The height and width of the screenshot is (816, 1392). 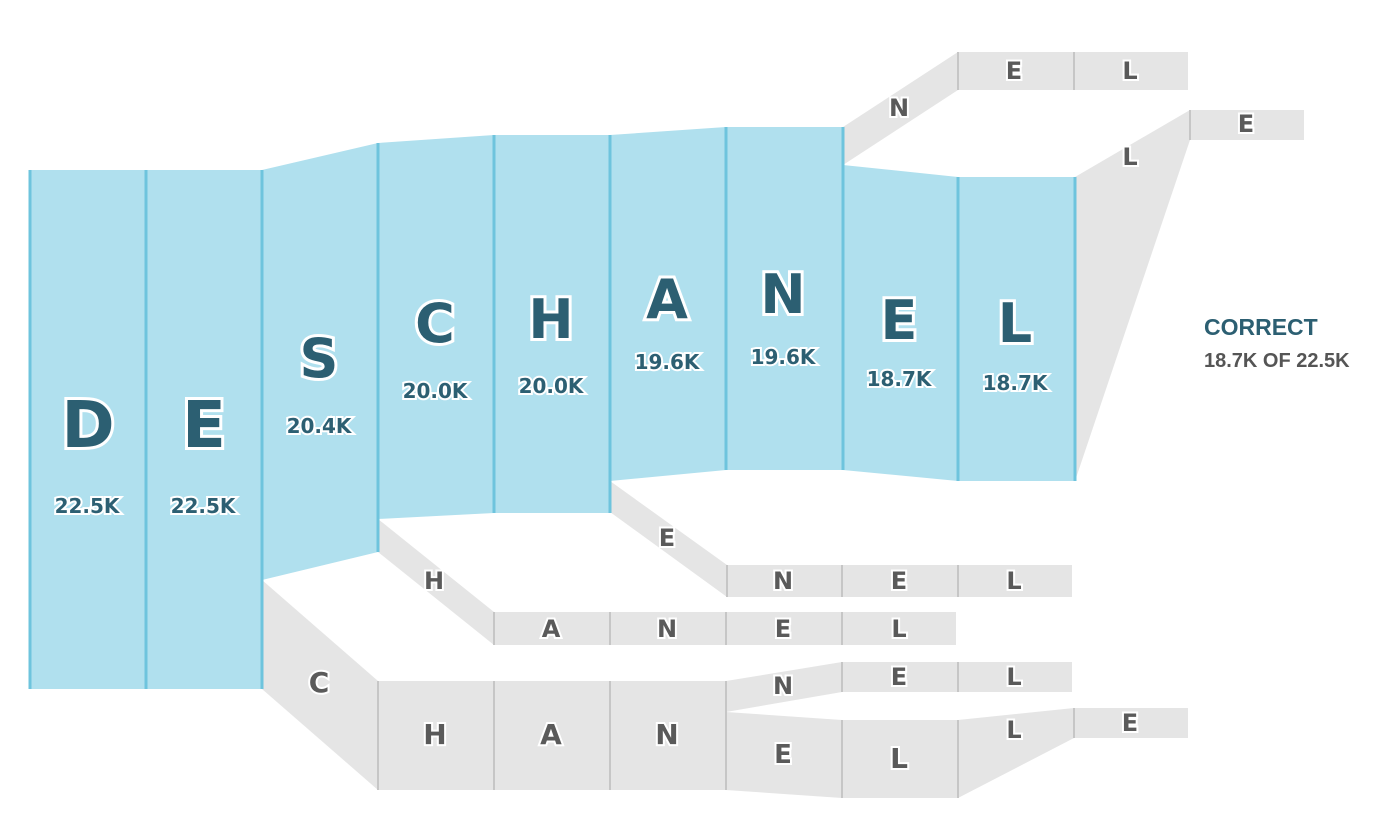 What do you see at coordinates (782, 294) in the screenshot?
I see `letter-n: N` at bounding box center [782, 294].